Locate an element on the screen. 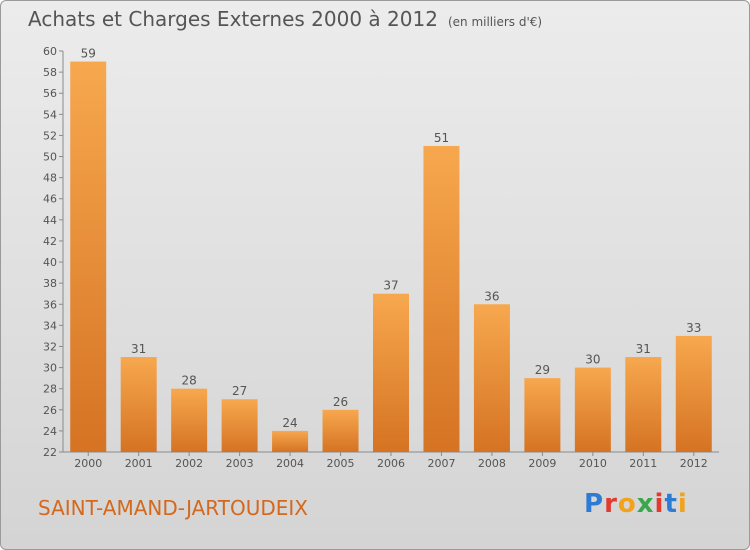  logo-letter: o is located at coordinates (627, 504).